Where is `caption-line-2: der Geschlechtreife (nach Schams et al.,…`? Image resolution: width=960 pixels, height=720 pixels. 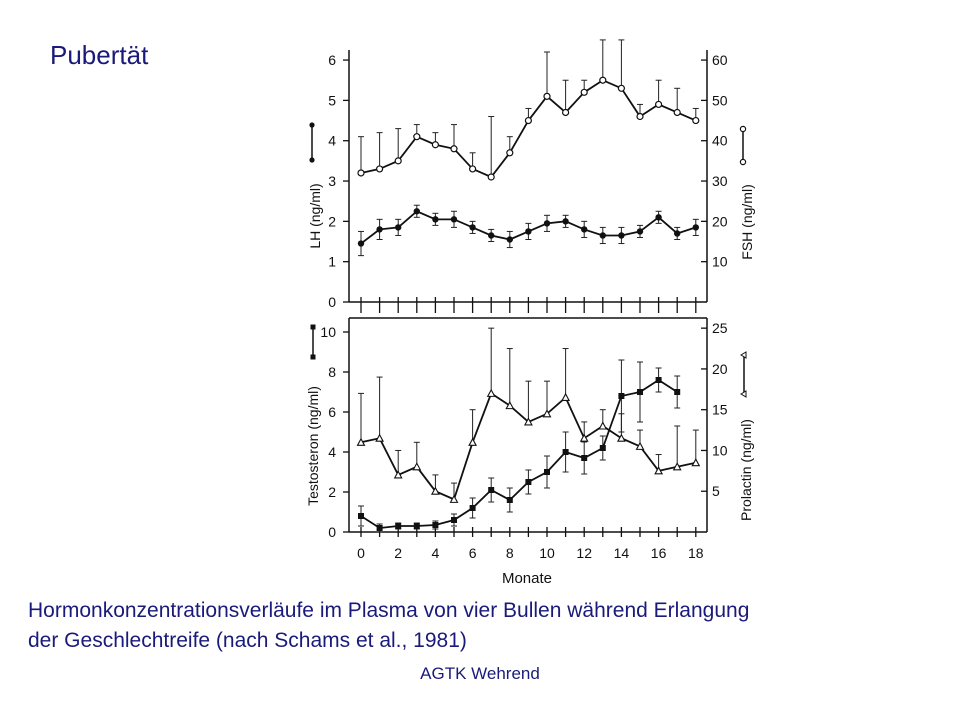
caption-line-2: der Geschlechtreife (nach Schams et al.,… is located at coordinates (247, 640).